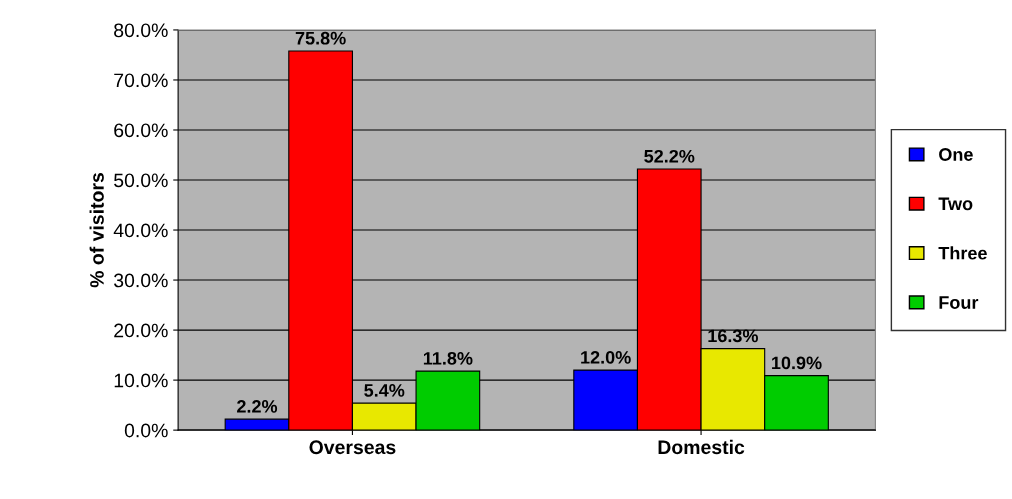 The image size is (1012, 499). What do you see at coordinates (140, 230) in the screenshot?
I see `y-tick-label: 40.0%` at bounding box center [140, 230].